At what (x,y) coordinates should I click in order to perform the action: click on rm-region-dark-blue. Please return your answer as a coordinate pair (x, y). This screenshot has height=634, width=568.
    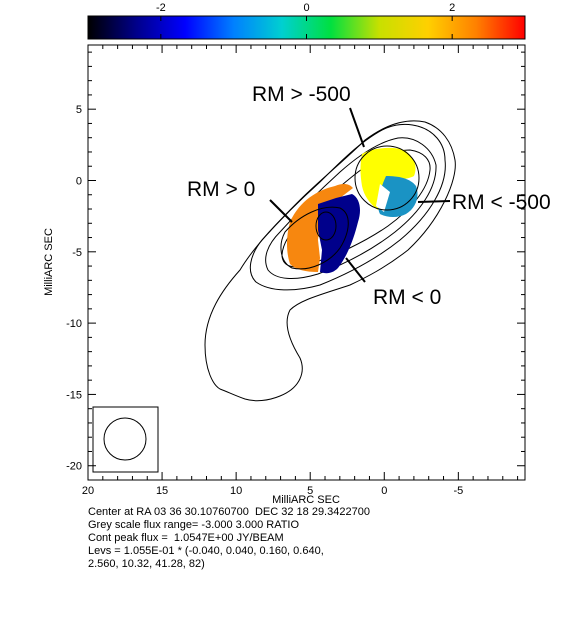
    Looking at the image, I should click on (339, 234).